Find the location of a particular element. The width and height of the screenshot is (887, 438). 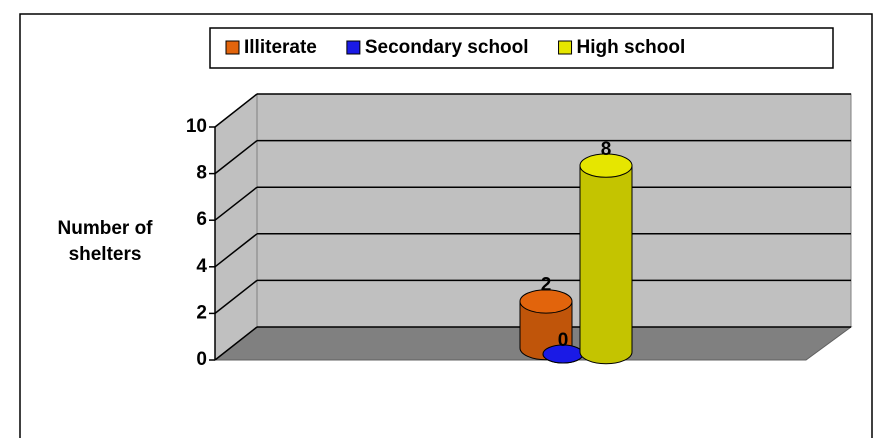

legend-label: High school is located at coordinates (631, 47).